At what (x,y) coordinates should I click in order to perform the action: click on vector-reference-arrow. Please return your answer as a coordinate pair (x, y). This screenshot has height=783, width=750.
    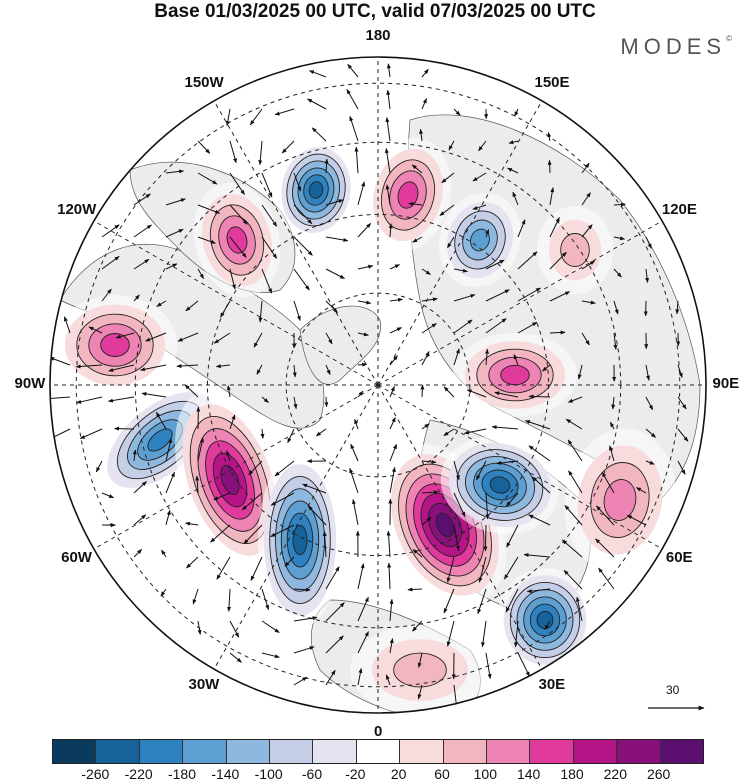
    Looking at the image, I should click on (676, 708).